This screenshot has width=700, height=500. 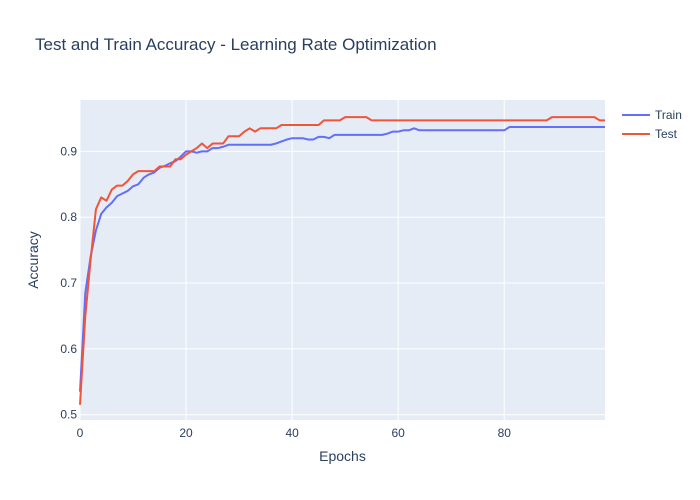 I want to click on y-axis-title: Accuracy, so click(x=33, y=260).